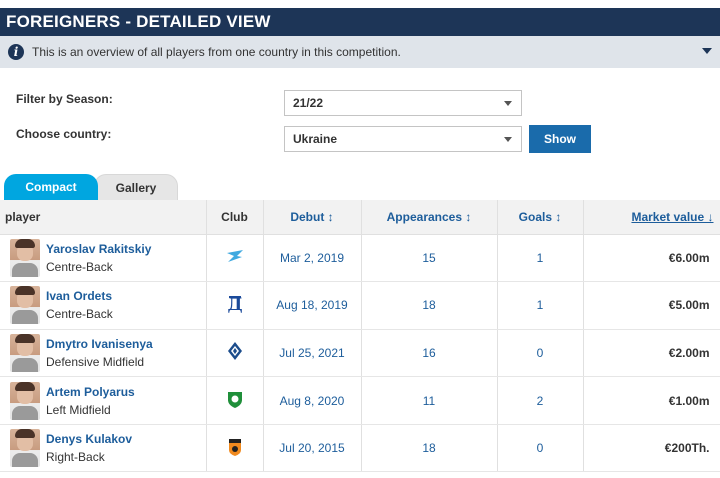 The width and height of the screenshot is (720, 478). What do you see at coordinates (429, 258) in the screenshot?
I see `appearances-cell: 15` at bounding box center [429, 258].